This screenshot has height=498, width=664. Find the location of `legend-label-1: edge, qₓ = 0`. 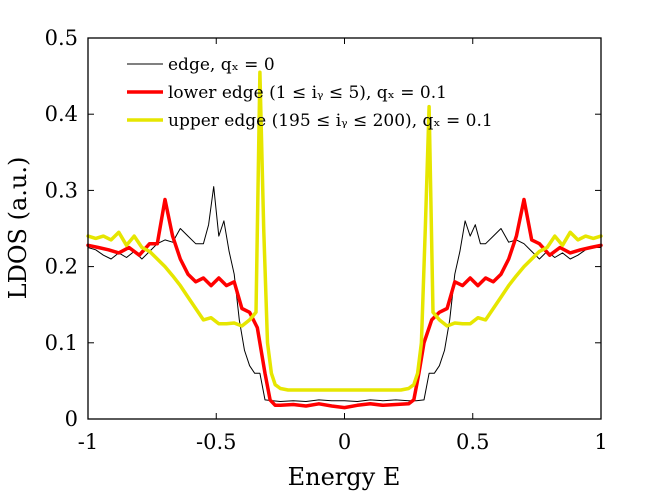

legend-label-1: edge, qₓ = 0 is located at coordinates (221, 65).